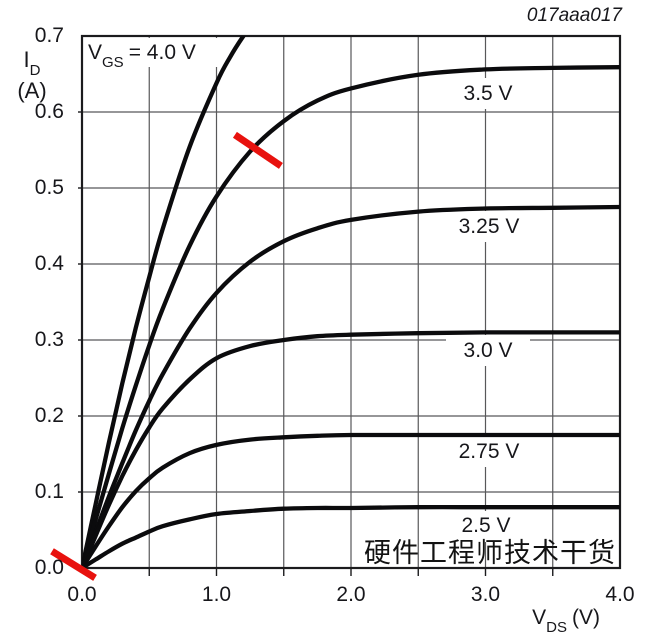 This screenshot has height=644, width=656. Describe the element at coordinates (488, 452) in the screenshot. I see `curve-label-2.75-v: 2.75 V` at that location.